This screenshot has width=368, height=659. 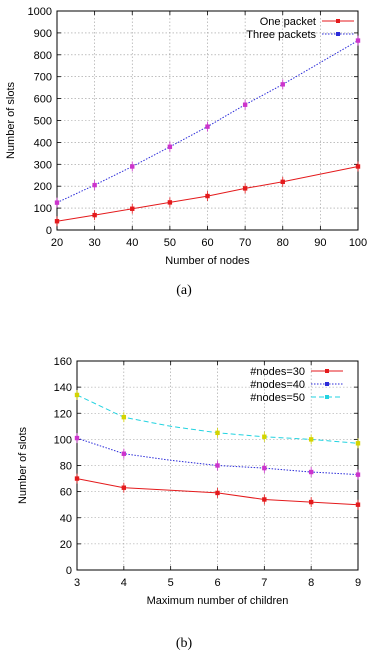 What do you see at coordinates (288, 22) in the screenshot?
I see `legend-label-1: One packet` at bounding box center [288, 22].